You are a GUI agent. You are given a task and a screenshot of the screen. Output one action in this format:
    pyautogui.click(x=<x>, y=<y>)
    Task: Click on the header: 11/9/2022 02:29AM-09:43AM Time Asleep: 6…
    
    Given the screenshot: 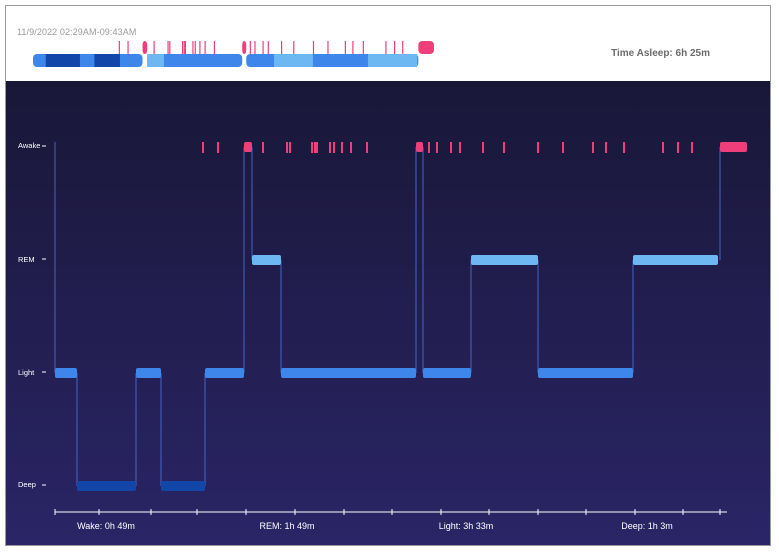 What is the action you would take?
    pyautogui.click(x=388, y=43)
    